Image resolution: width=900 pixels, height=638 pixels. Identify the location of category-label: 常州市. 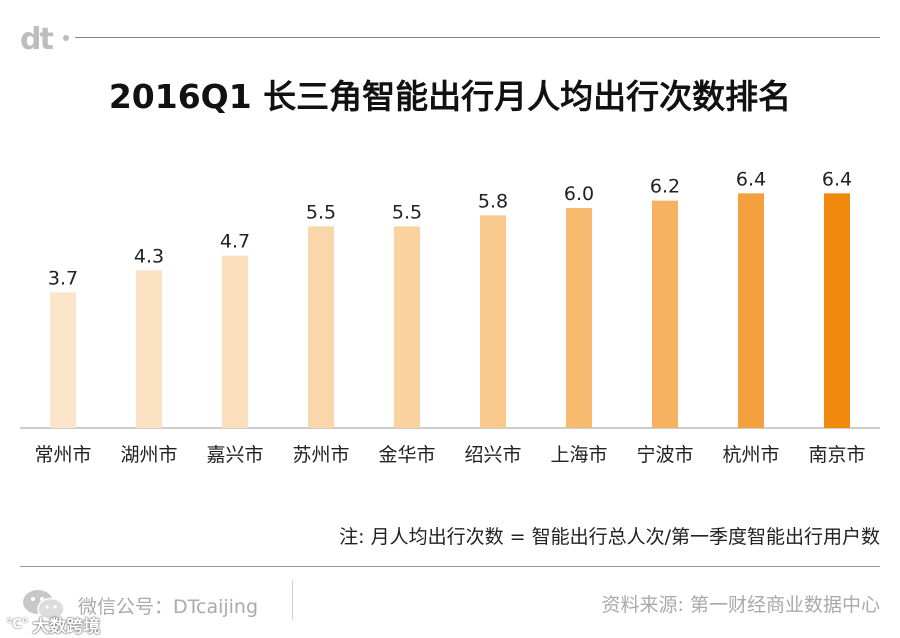
(62, 455).